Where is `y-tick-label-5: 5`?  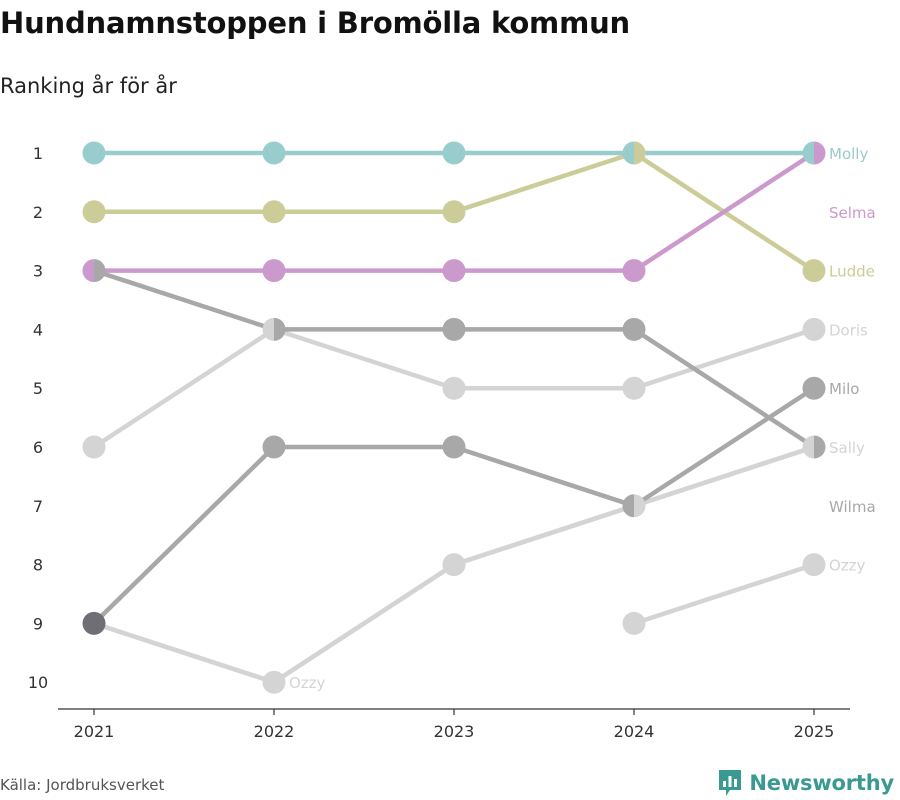 y-tick-label-5: 5 is located at coordinates (38, 388).